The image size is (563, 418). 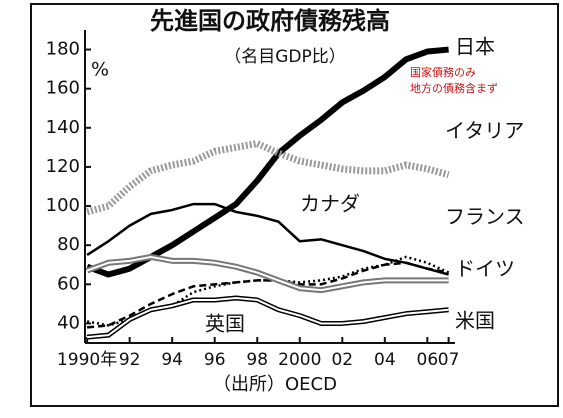 I want to click on series-label: カナダ, so click(x=330, y=204).